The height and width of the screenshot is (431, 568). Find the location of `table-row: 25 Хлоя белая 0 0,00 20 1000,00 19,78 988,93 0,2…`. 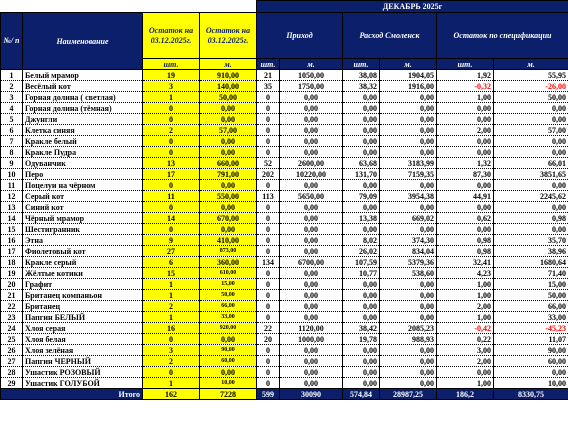

table-row: 25 Хлоя белая 0 0,00 20 1000,00 19,78 988,93 0,2… is located at coordinates (284, 339).